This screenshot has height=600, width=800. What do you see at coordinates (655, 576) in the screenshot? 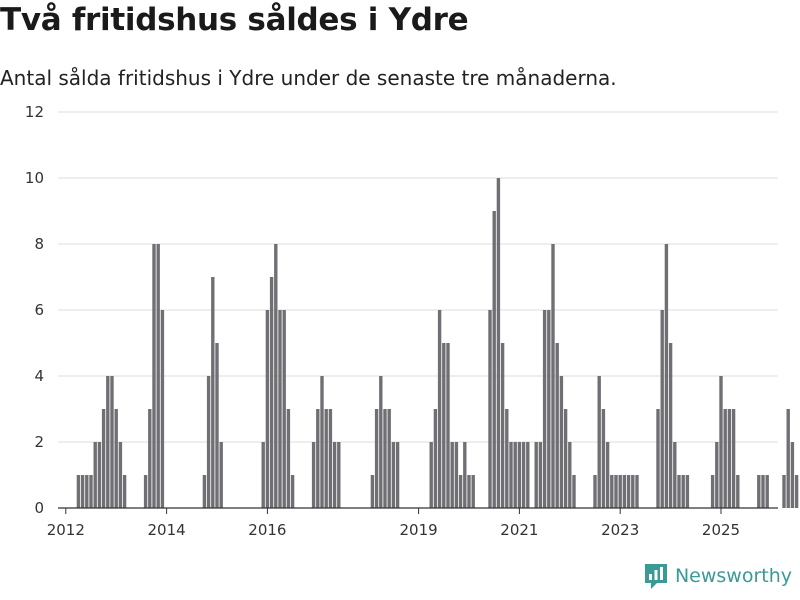
I see `newsworthy-logo-icon` at bounding box center [655, 576].